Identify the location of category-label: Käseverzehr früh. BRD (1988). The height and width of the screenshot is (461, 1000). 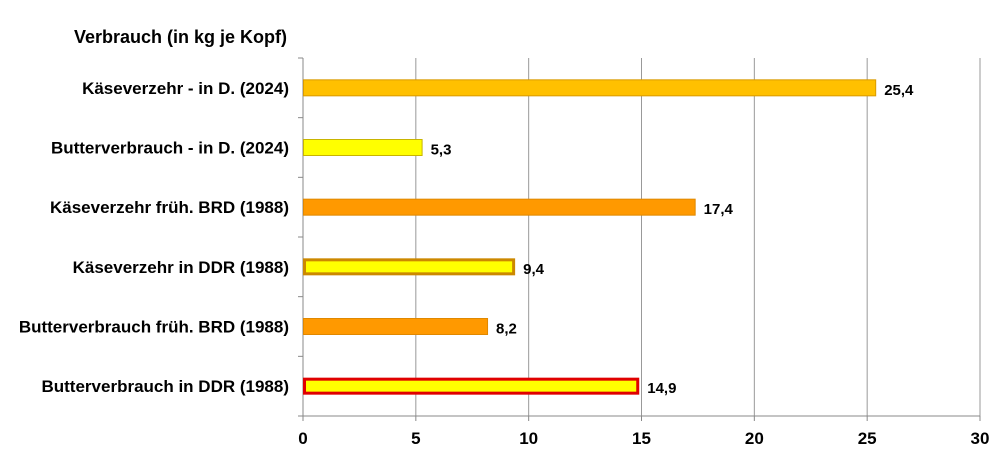
(169, 207).